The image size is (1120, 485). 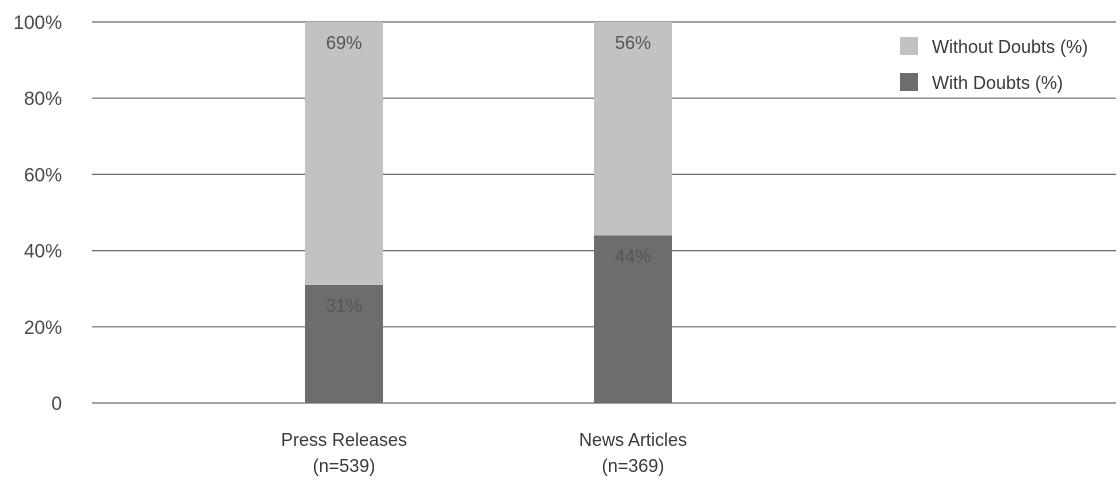 What do you see at coordinates (43, 99) in the screenshot?
I see `y-tick-label: 80%` at bounding box center [43, 99].